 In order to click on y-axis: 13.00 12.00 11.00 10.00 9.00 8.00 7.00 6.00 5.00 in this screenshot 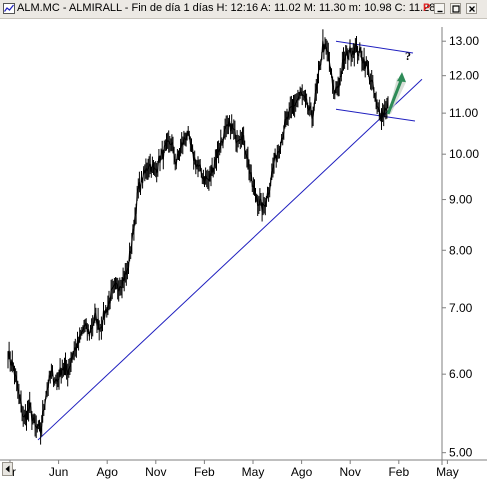, I will do `click(460, 246)`.